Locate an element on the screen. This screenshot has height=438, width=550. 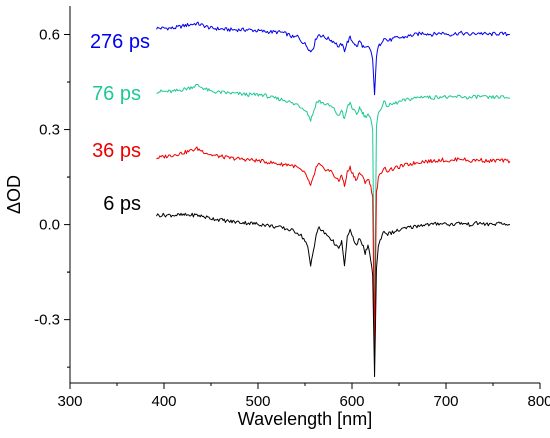
y-tick-label: 0.0 is located at coordinates (49, 225).